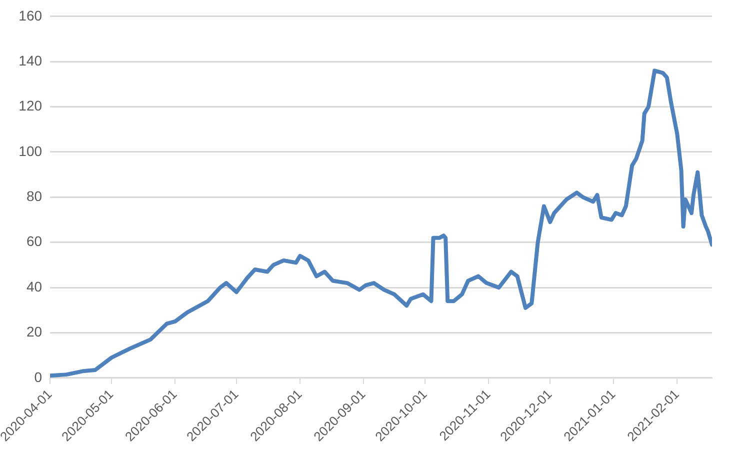 This screenshot has width=752, height=452. What do you see at coordinates (34, 286) in the screenshot?
I see `y-tick-label: 40` at bounding box center [34, 286].